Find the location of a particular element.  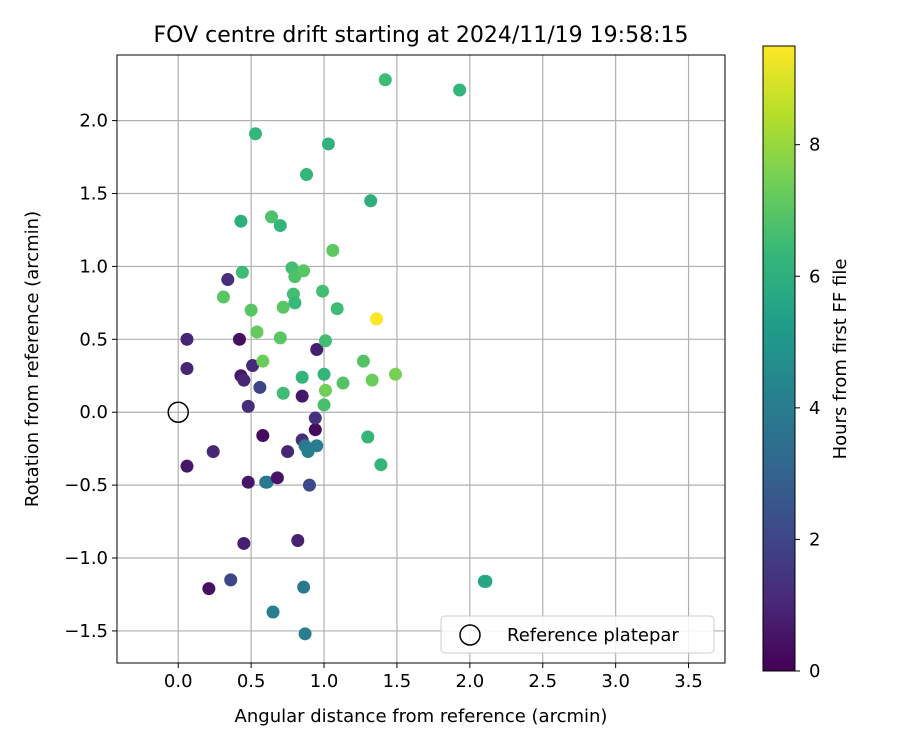

x-tick-label: 1.5 is located at coordinates (397, 681).